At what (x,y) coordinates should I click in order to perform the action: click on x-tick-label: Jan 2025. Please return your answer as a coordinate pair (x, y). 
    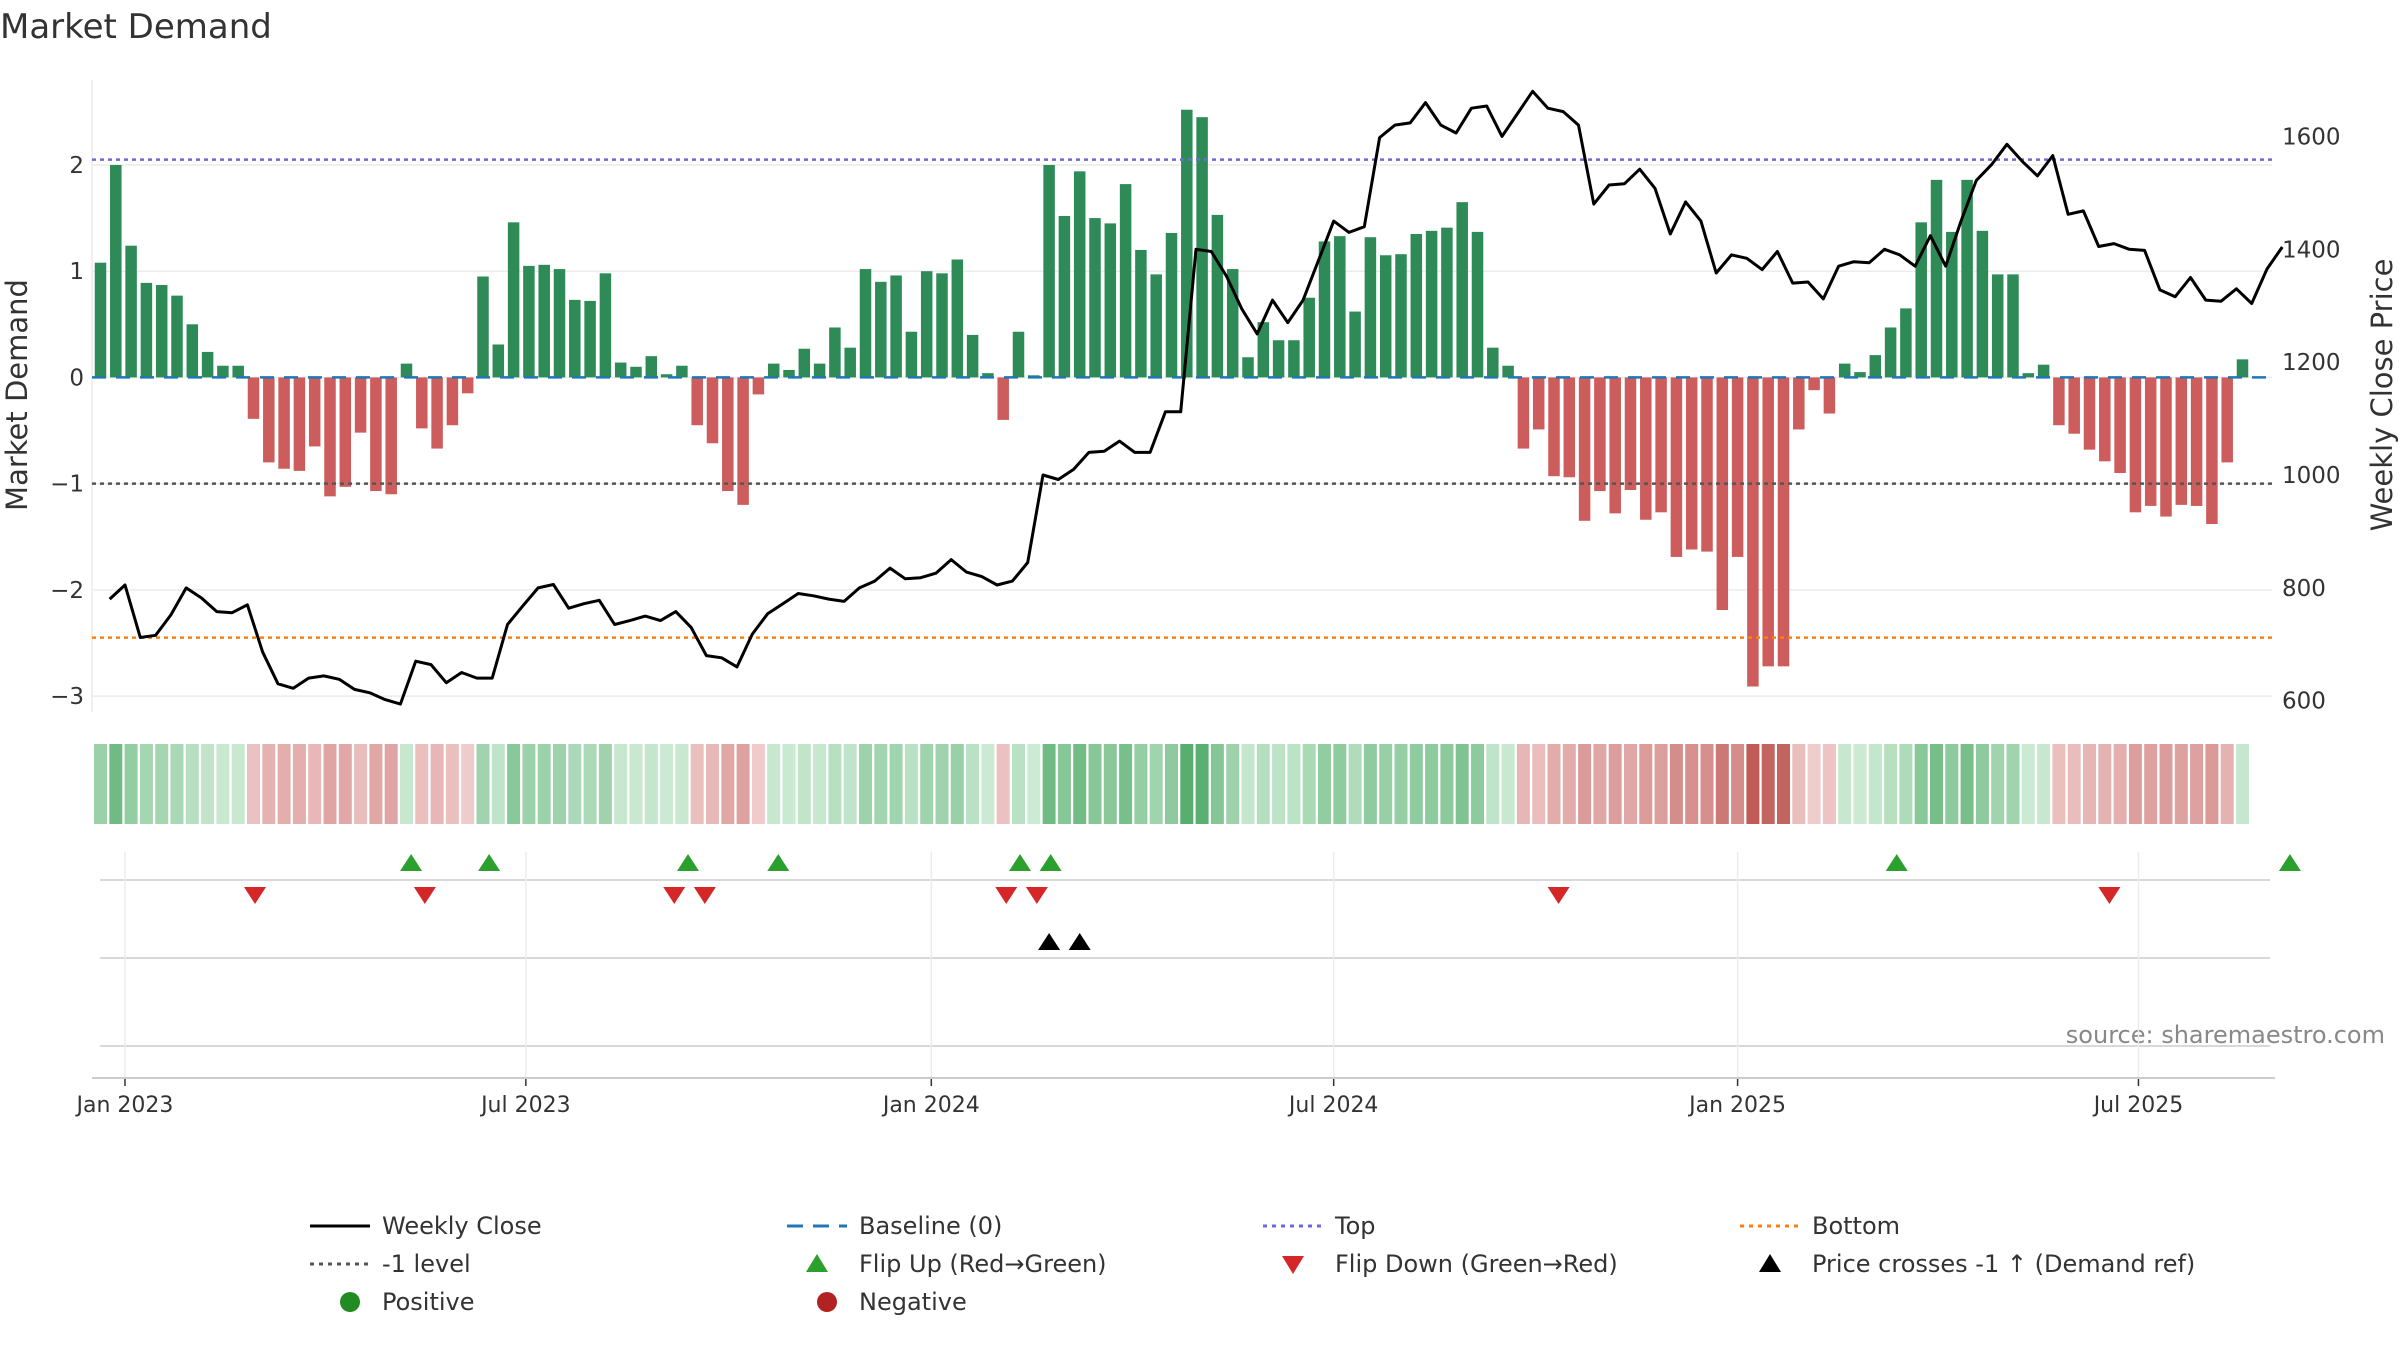
    Looking at the image, I should click on (1736, 1105).